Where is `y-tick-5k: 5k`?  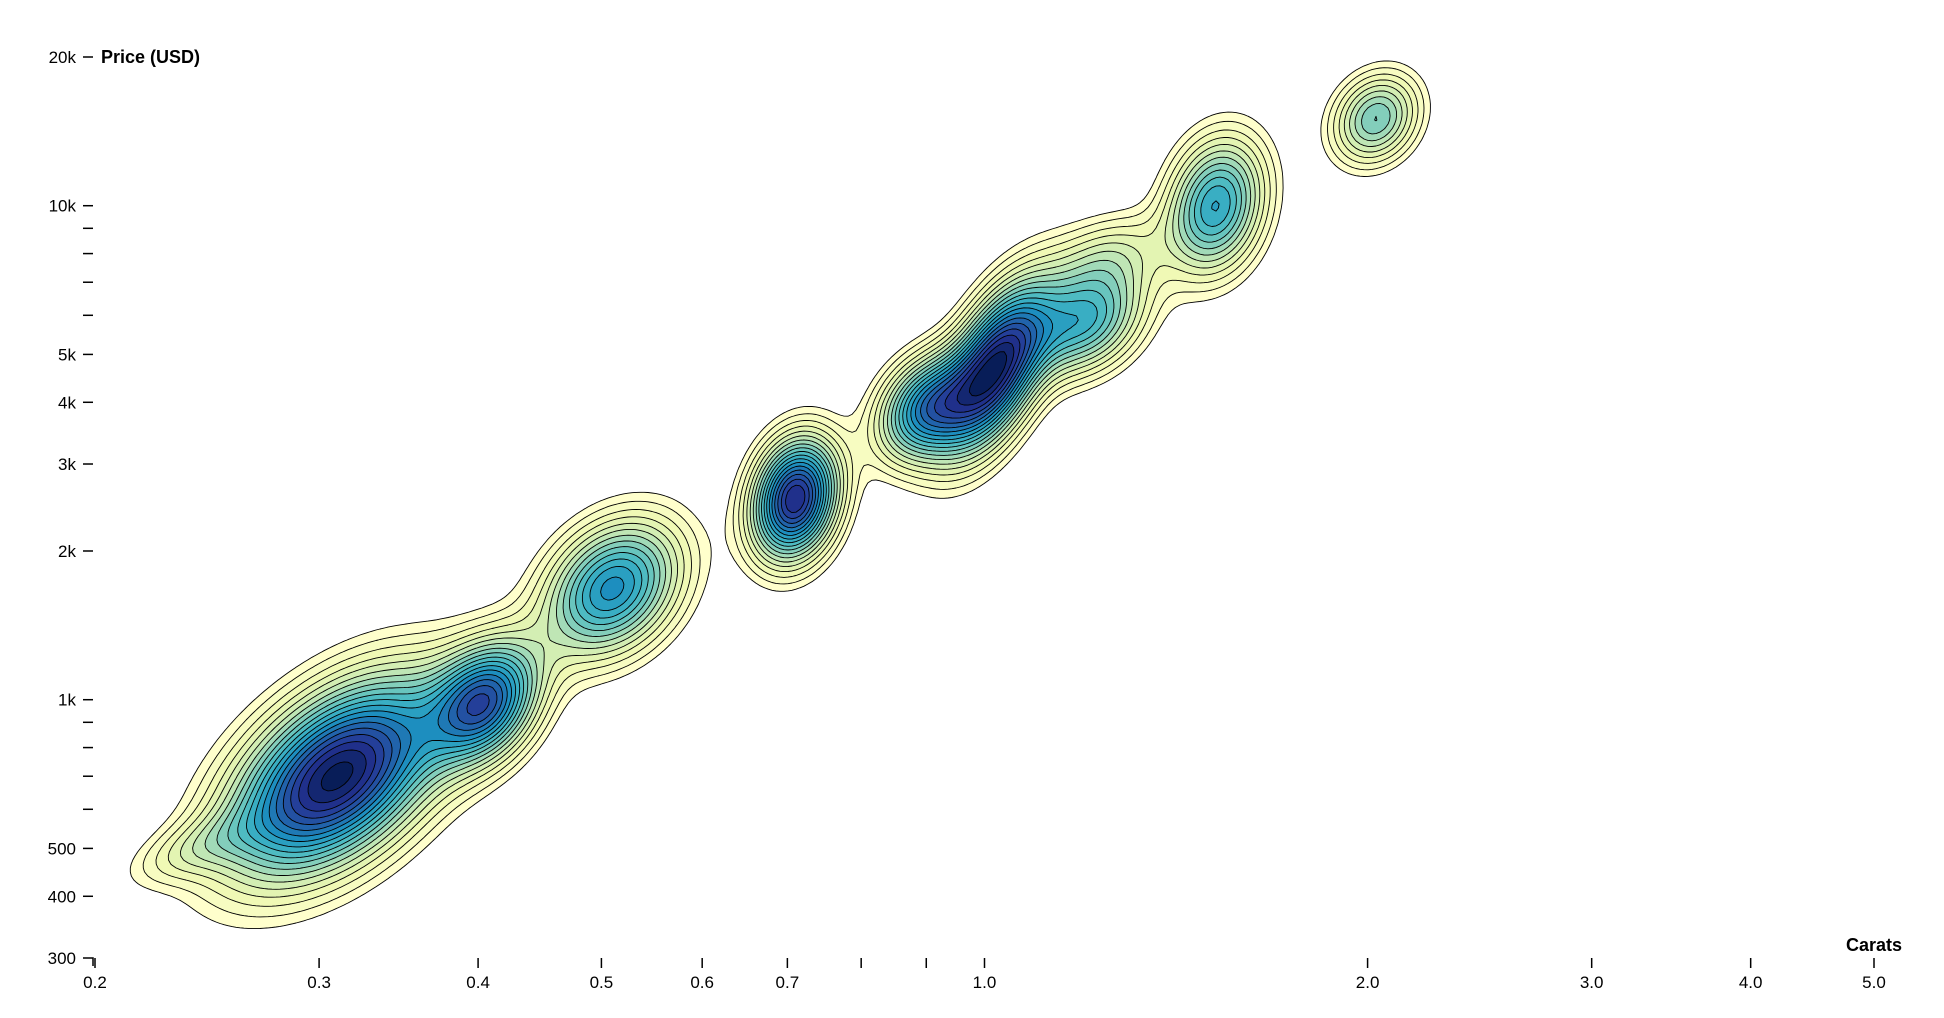
y-tick-5k: 5k is located at coordinates (75, 354).